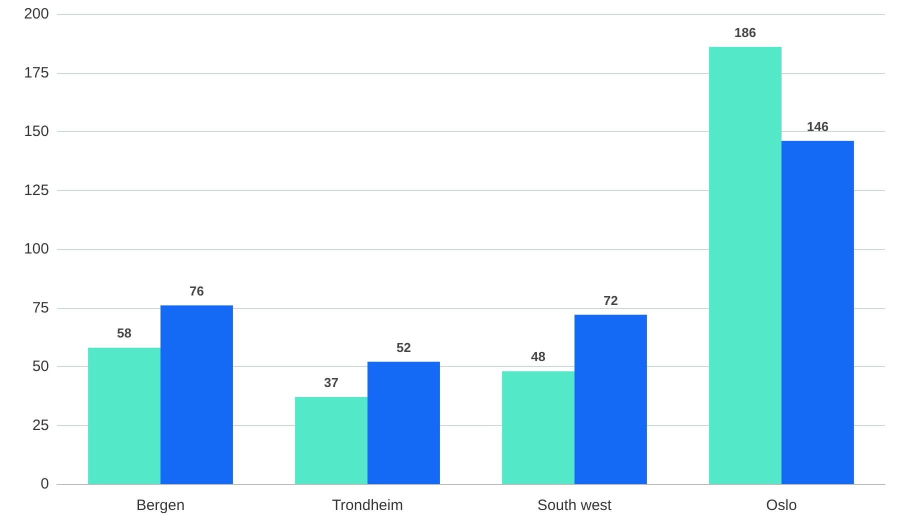 The image size is (903, 524). Describe the element at coordinates (368, 505) in the screenshot. I see `x-tick-label: Trondheim` at that location.